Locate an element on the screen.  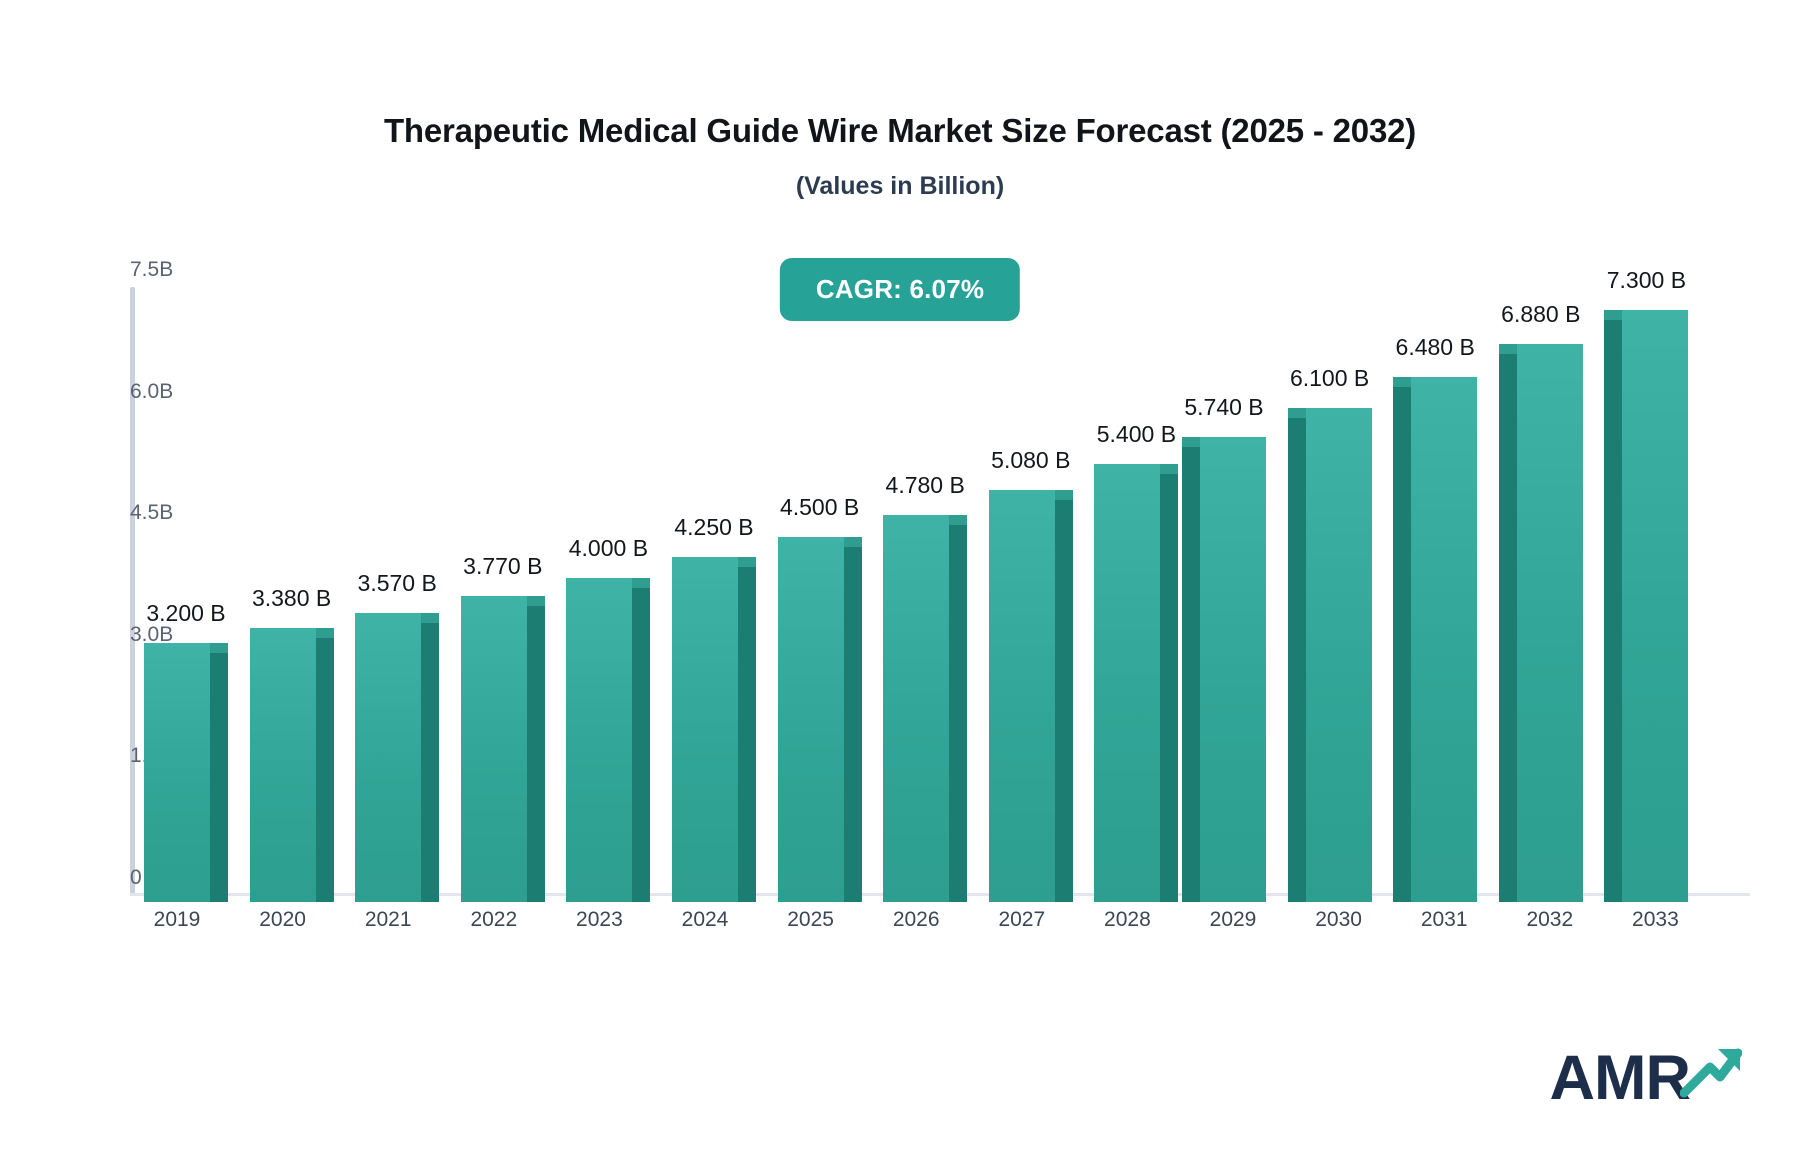
y-axis-tick-label: 7.5B is located at coordinates (152, 269).